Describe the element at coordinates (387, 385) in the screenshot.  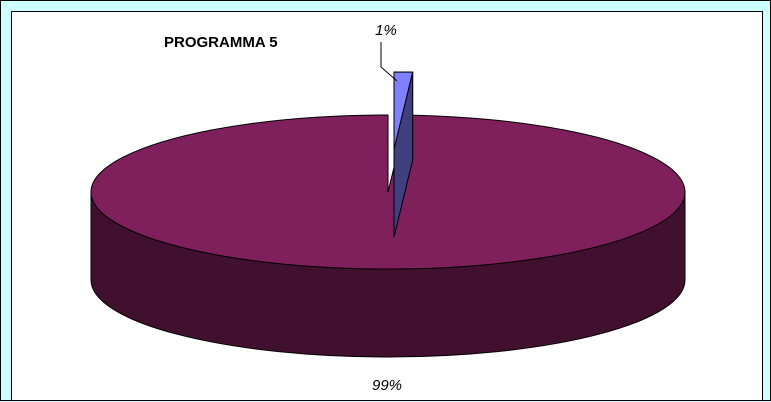
I see `slice-label-1: 99%` at that location.